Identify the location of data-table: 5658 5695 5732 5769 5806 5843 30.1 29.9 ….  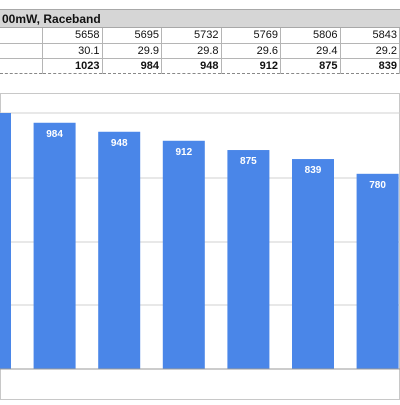
(200, 51).